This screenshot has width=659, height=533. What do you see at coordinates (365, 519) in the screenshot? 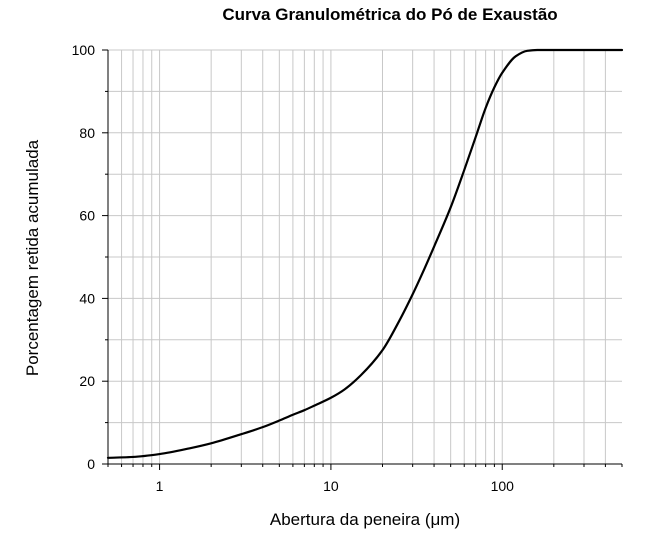
I see `x-axis-label: Abertura da peneira (μm)` at bounding box center [365, 519].